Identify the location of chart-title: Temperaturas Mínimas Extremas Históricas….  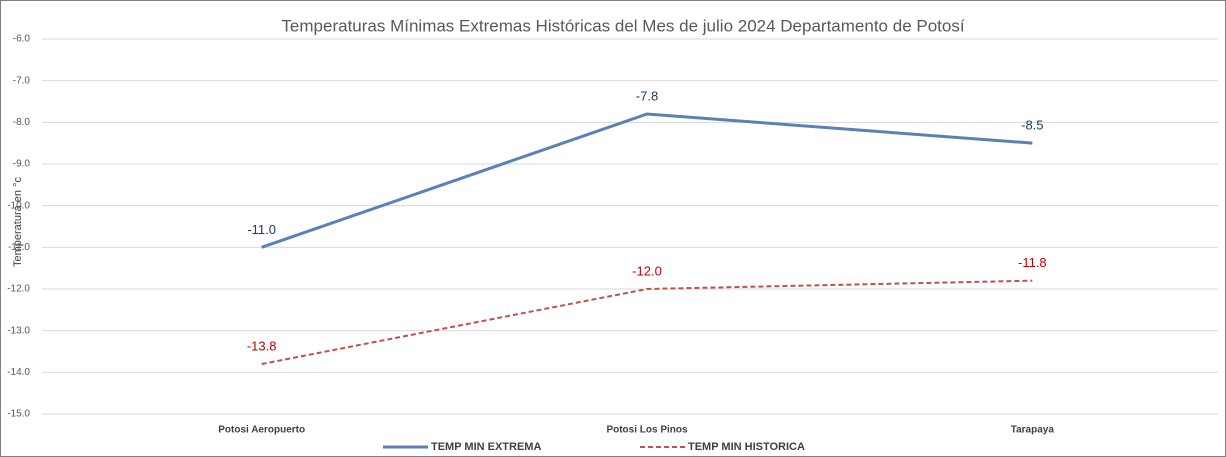
(622, 25).